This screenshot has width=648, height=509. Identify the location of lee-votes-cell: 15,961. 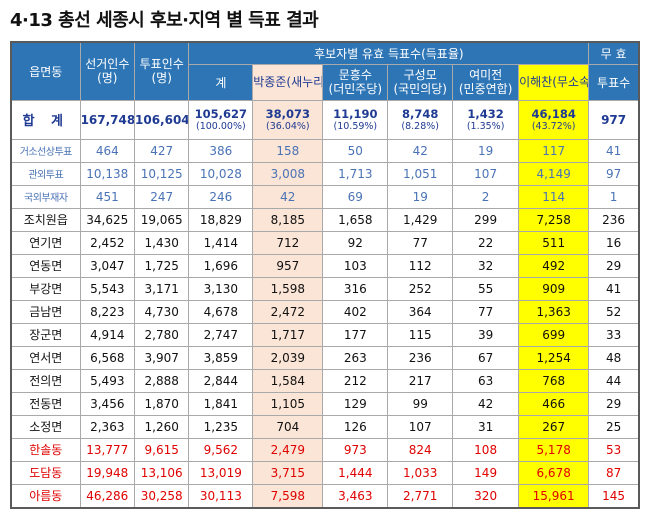
(554, 495).